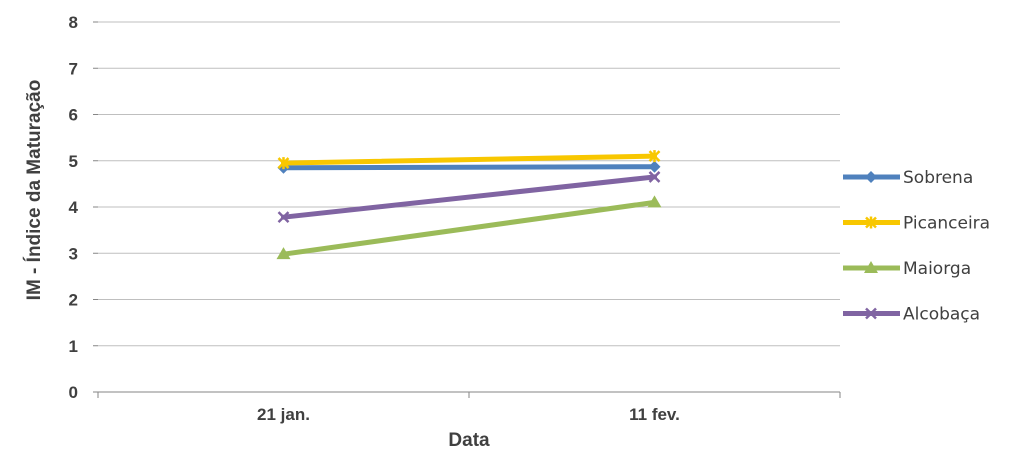  Describe the element at coordinates (73, 22) in the screenshot. I see `y-tick-label: 8` at that location.